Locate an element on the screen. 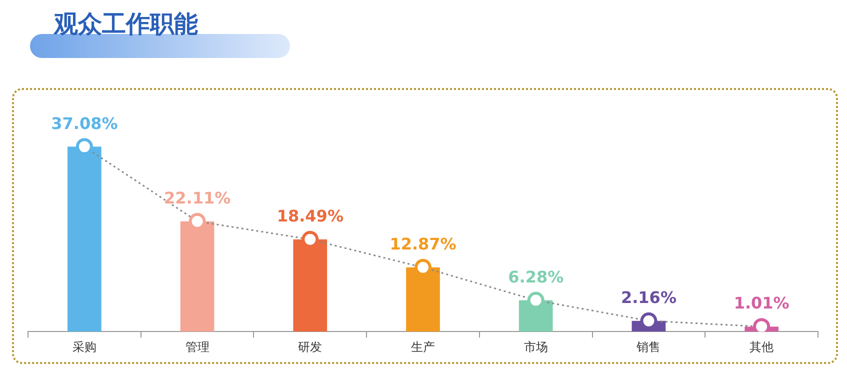  x-tick-label: 市场 is located at coordinates (536, 347).